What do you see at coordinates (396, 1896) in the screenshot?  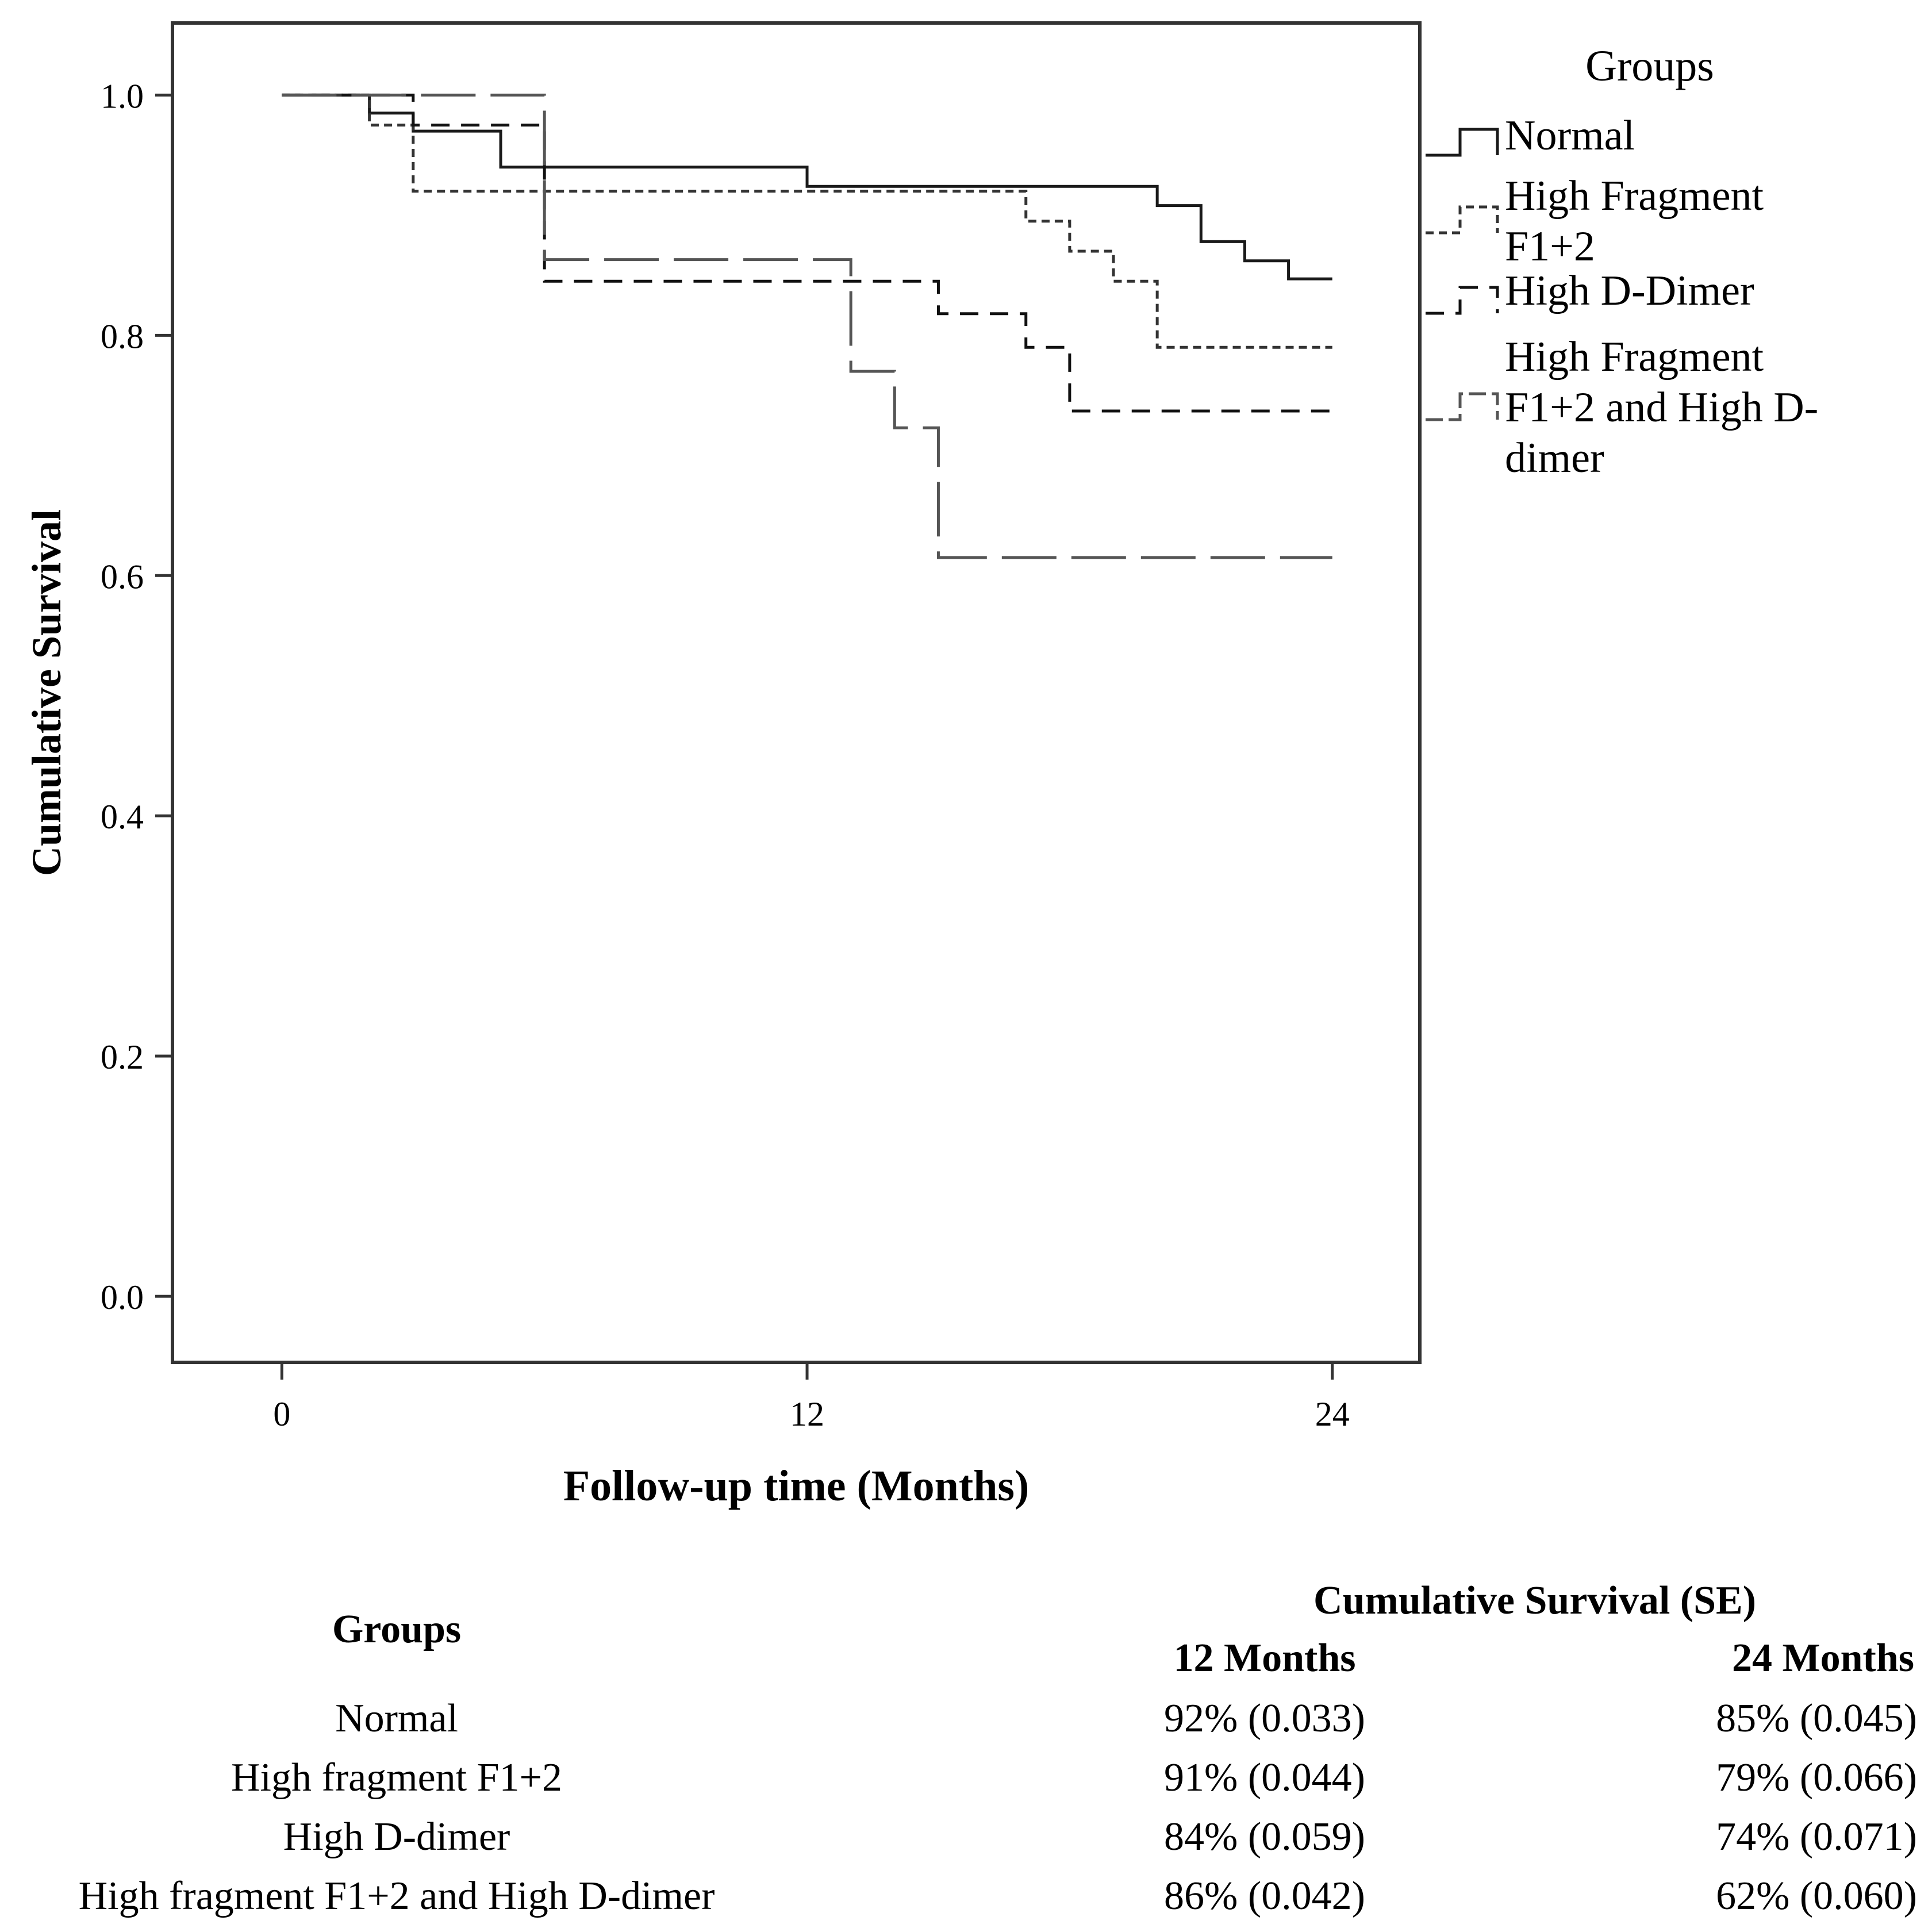 I see `table-cell-group: High fragment F1+2 and High D-dimer` at bounding box center [396, 1896].